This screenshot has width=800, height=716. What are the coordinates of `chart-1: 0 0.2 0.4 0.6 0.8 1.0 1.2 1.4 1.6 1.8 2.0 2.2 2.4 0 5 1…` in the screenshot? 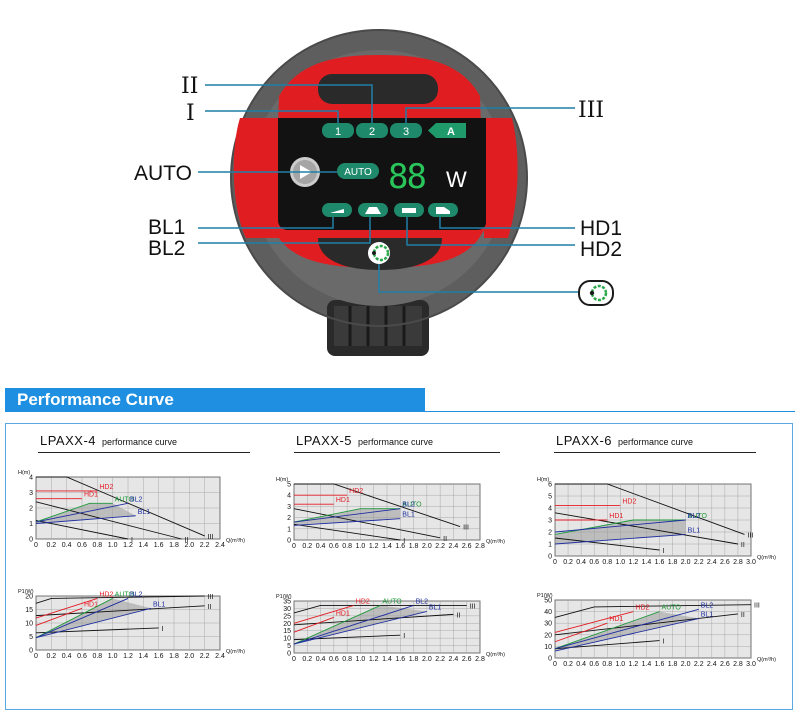 It's located at (131, 624).